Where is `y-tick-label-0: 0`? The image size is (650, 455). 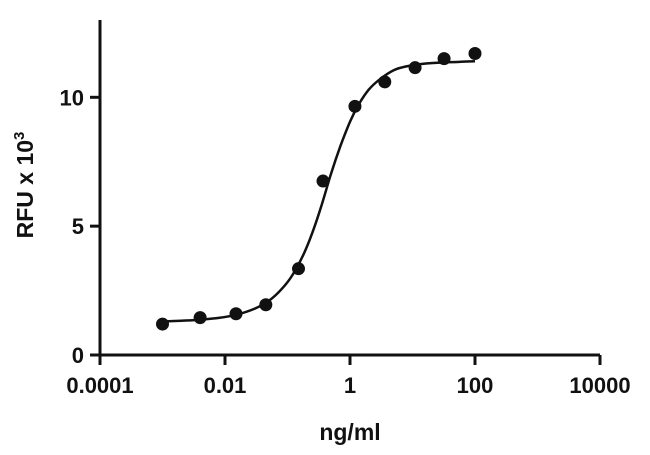 y-tick-label-0: 0 is located at coordinates (78, 355).